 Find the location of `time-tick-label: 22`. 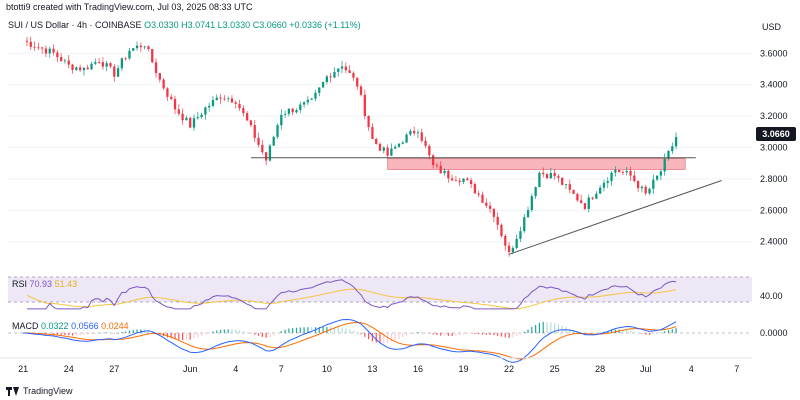

time-tick-label: 22 is located at coordinates (509, 369).